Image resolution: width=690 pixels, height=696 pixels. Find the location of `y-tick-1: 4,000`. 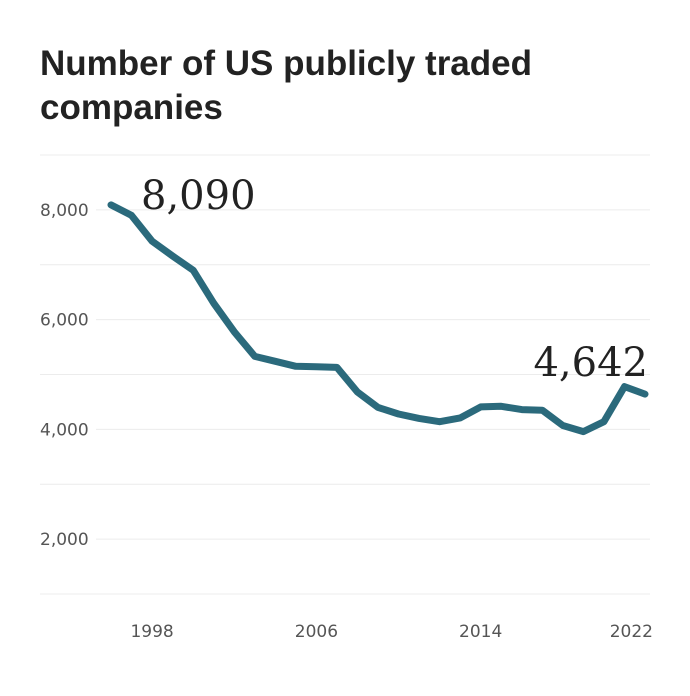

y-tick-1: 4,000 is located at coordinates (67, 429).